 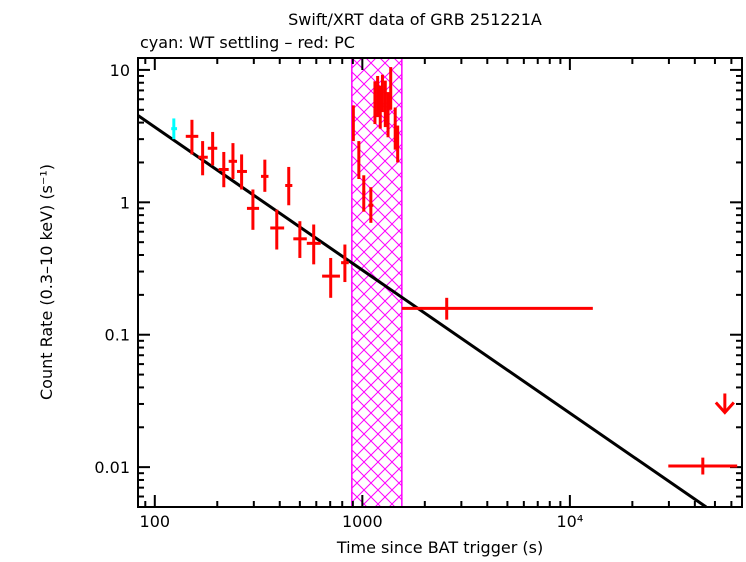 I want to click on y-tick-label: 0.1, so click(x=117, y=335).